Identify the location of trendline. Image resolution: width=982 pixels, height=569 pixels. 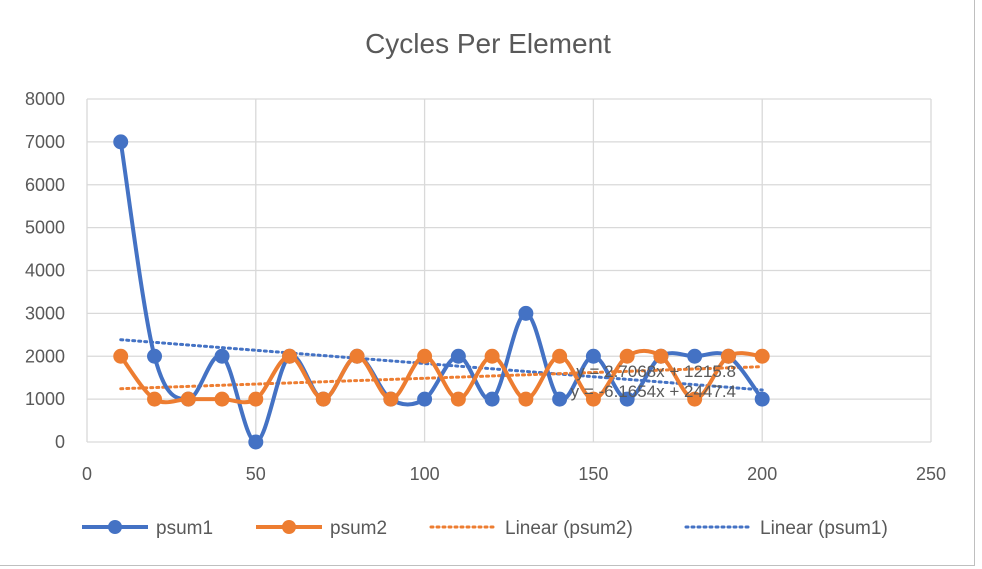
(441, 365).